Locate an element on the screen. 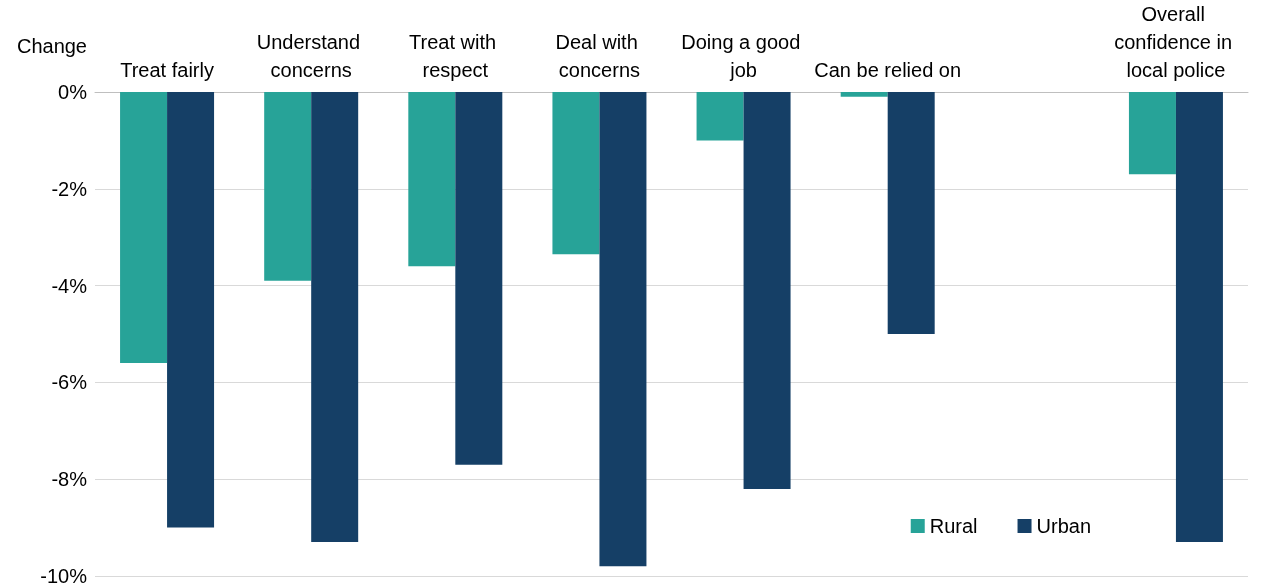 The height and width of the screenshot is (586, 1266). x-tick-label: Treat fairly is located at coordinates (167, 70).